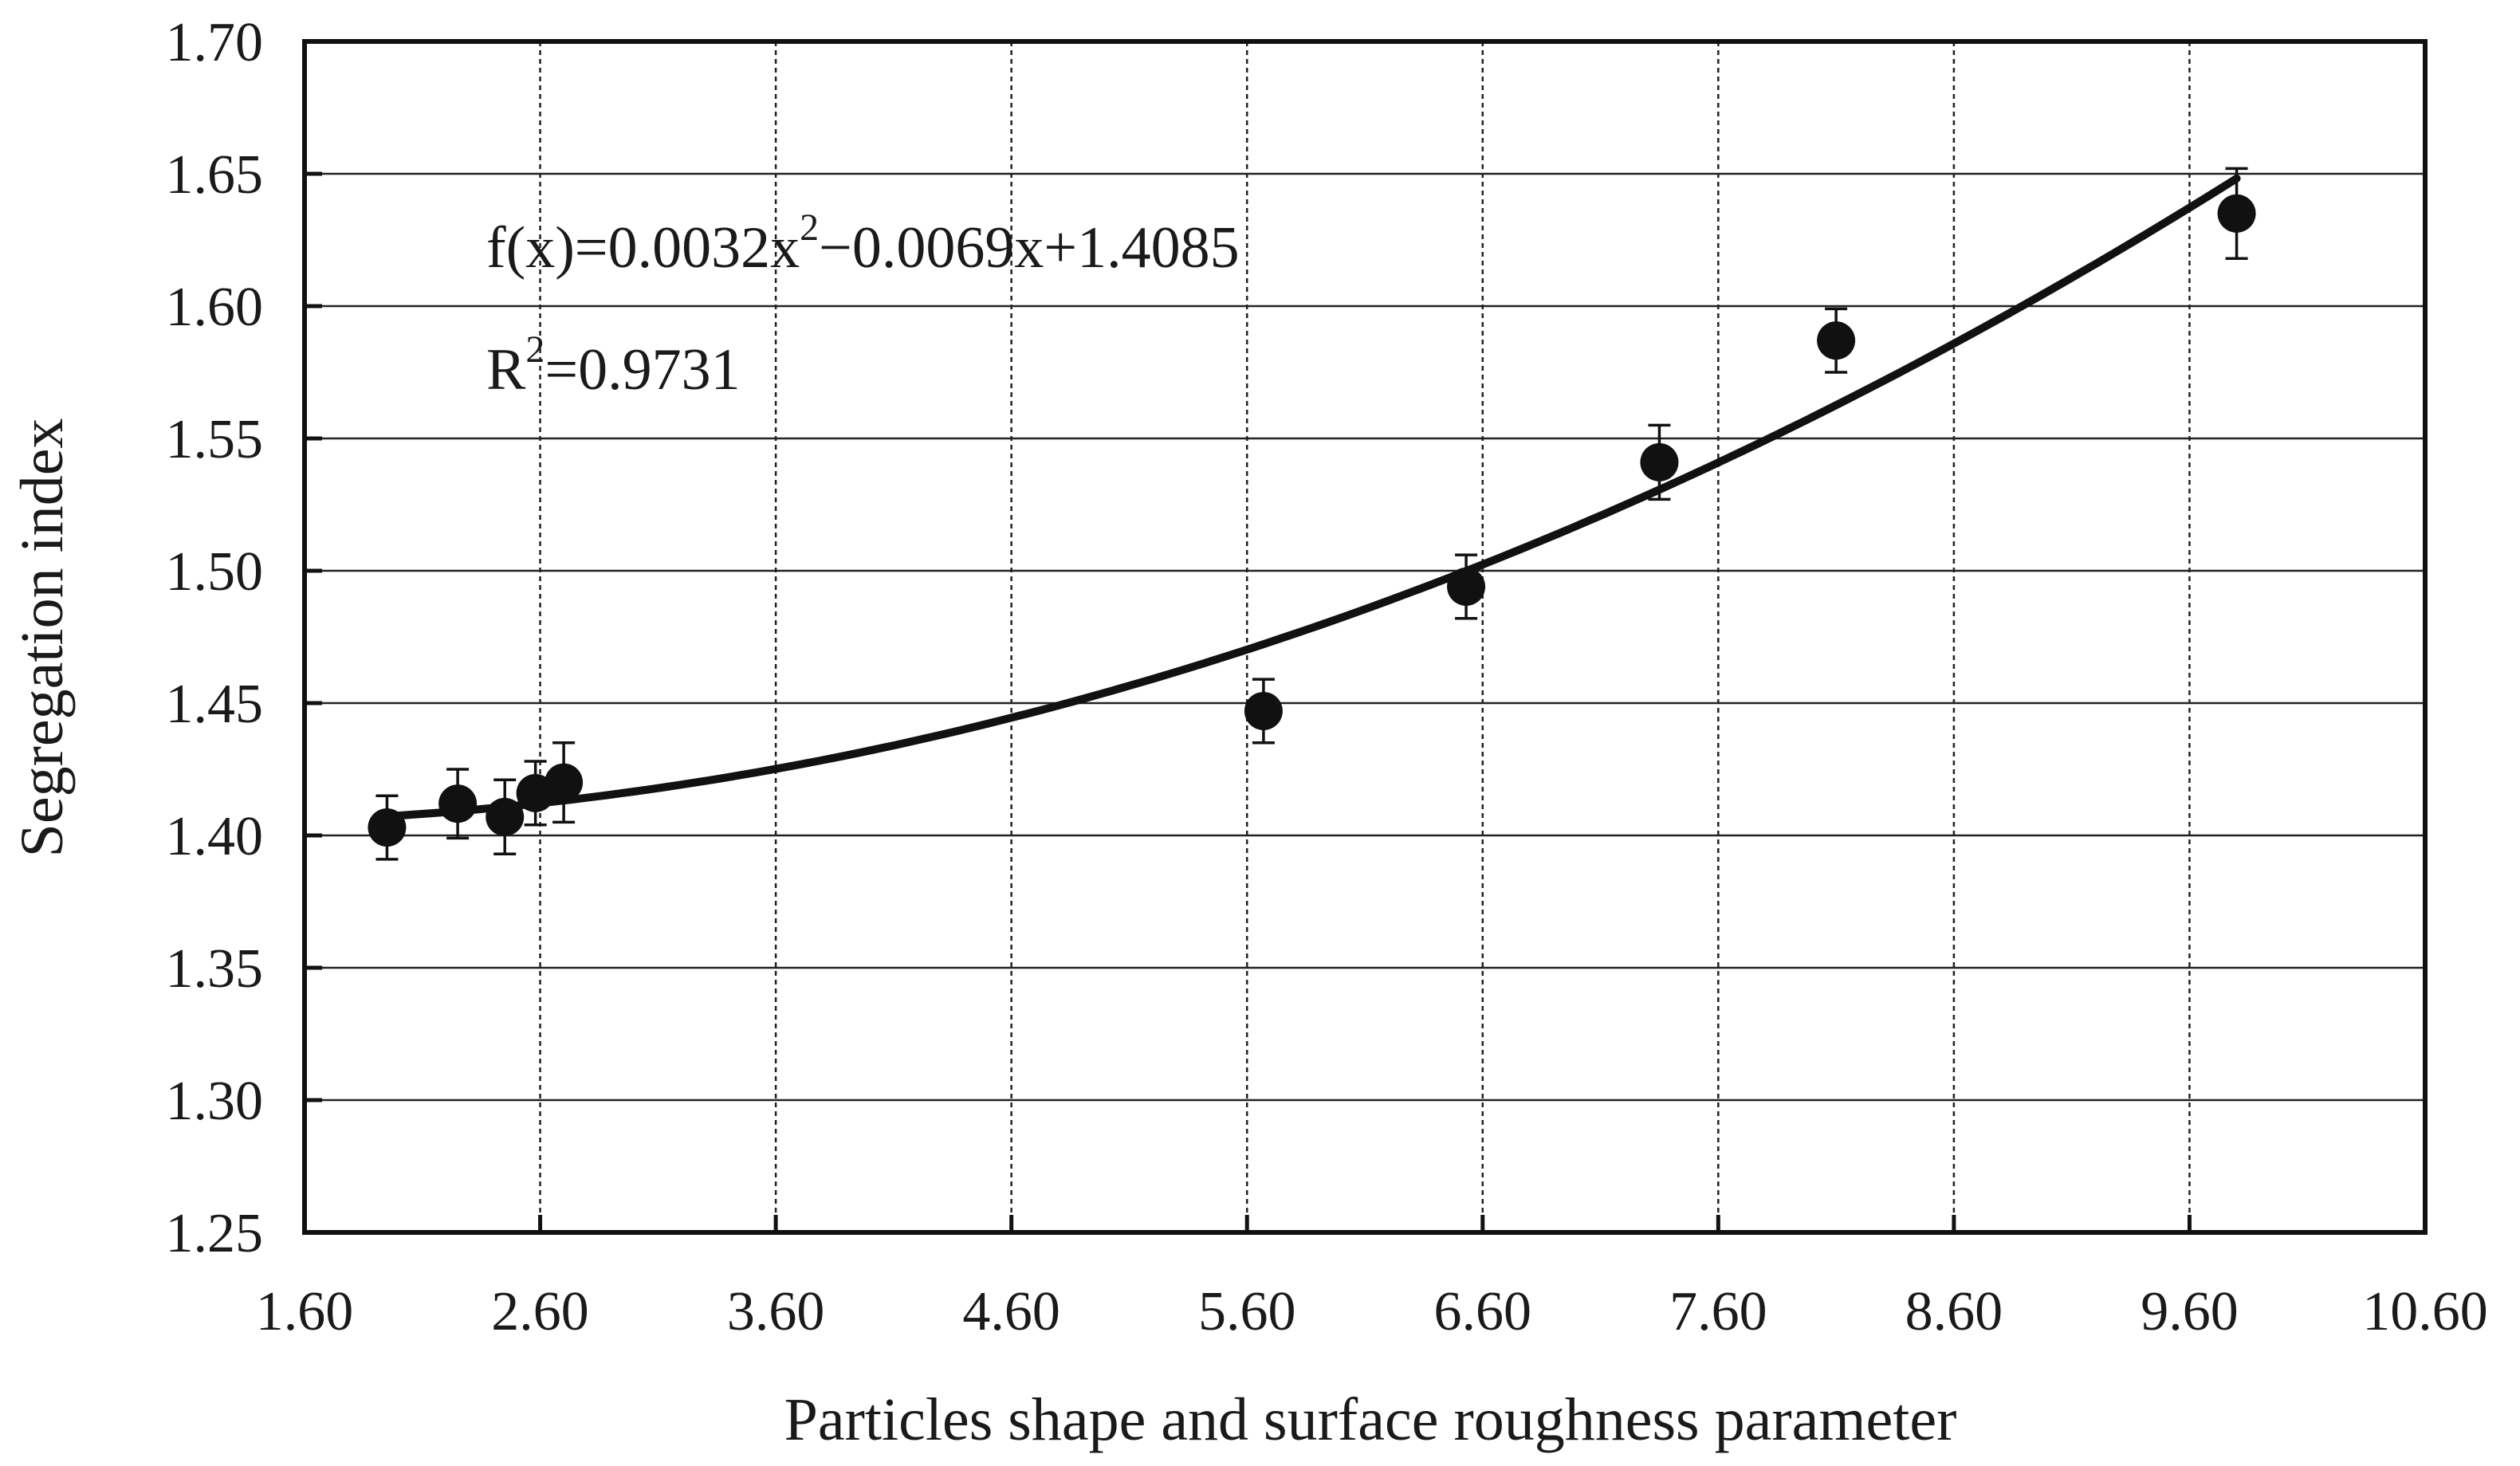 This screenshot has height=1466, width=2520. I want to click on x-tick-label: 9.60, so click(2190, 1311).